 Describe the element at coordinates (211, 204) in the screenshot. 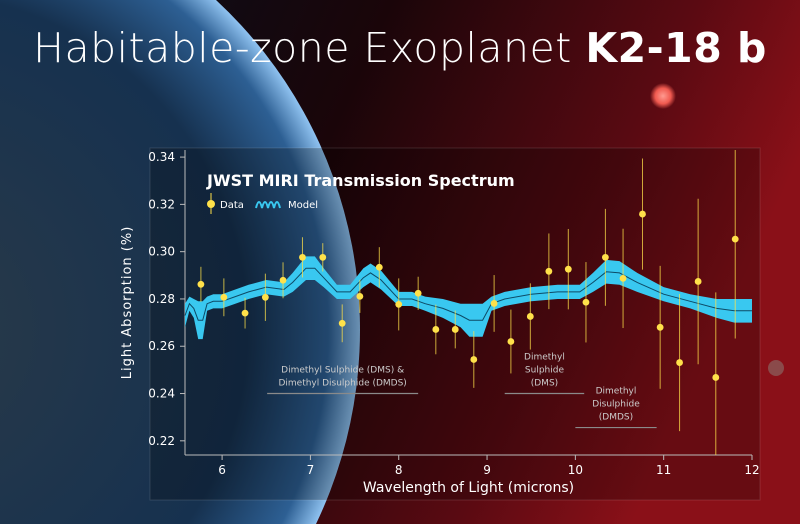

I see `legend-data-marker` at that location.